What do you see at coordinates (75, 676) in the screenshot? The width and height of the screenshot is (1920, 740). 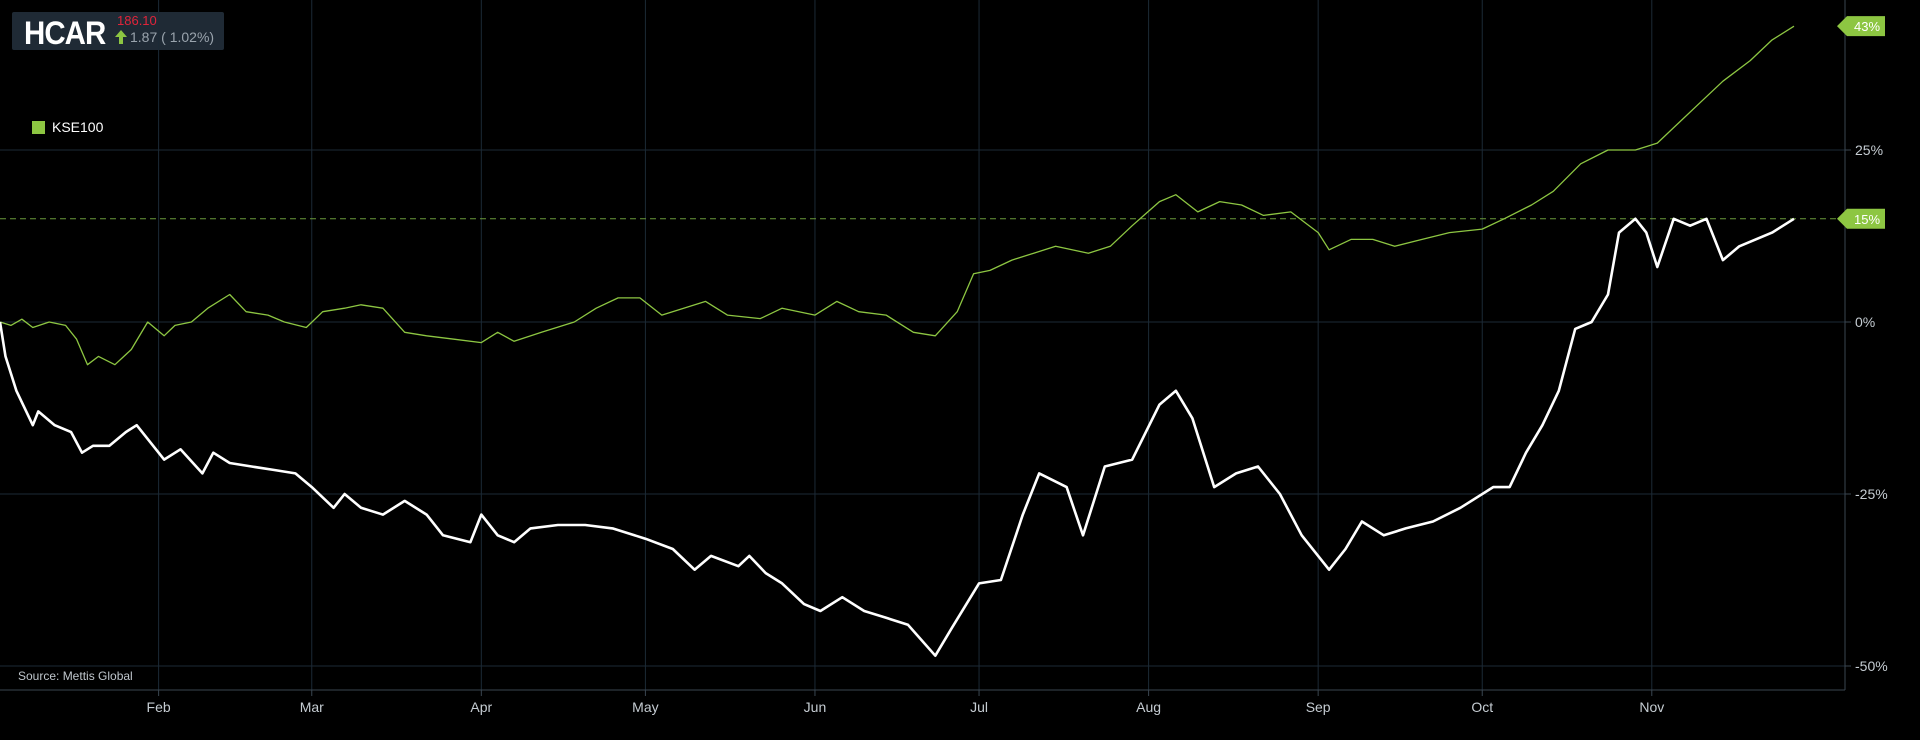 I see `source-note: Source: Mettis Global` at bounding box center [75, 676].